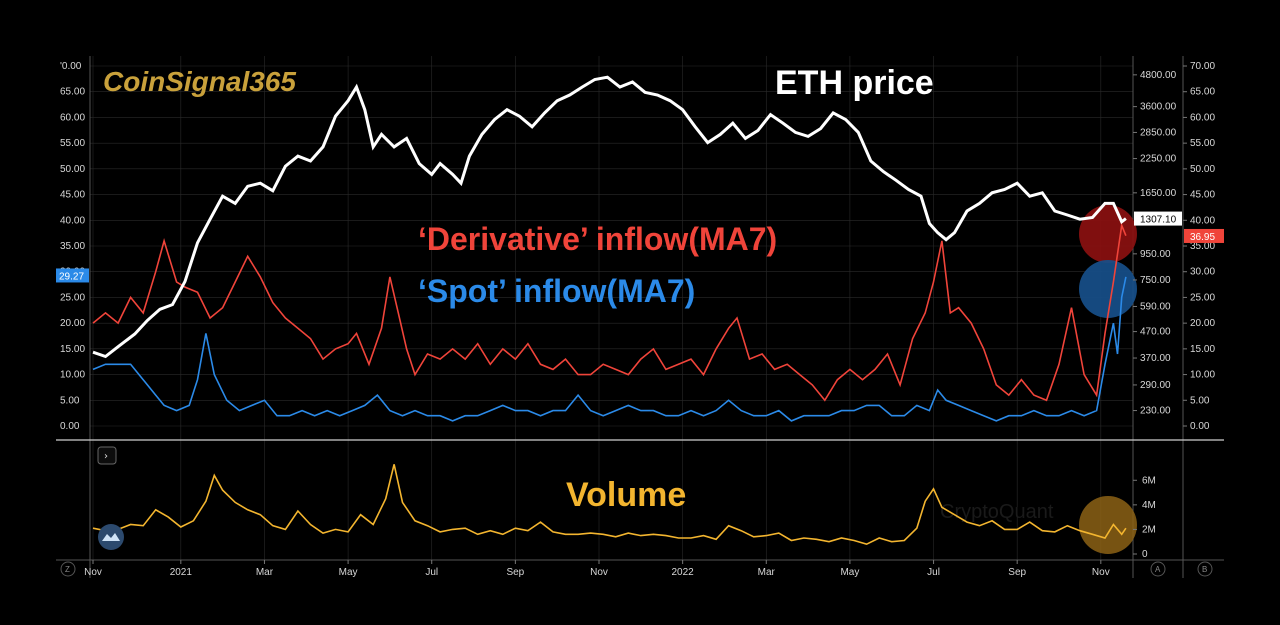 The width and height of the screenshot is (1280, 625). Describe the element at coordinates (72, 323) in the screenshot. I see `left-tick-label: 20.00` at that location.